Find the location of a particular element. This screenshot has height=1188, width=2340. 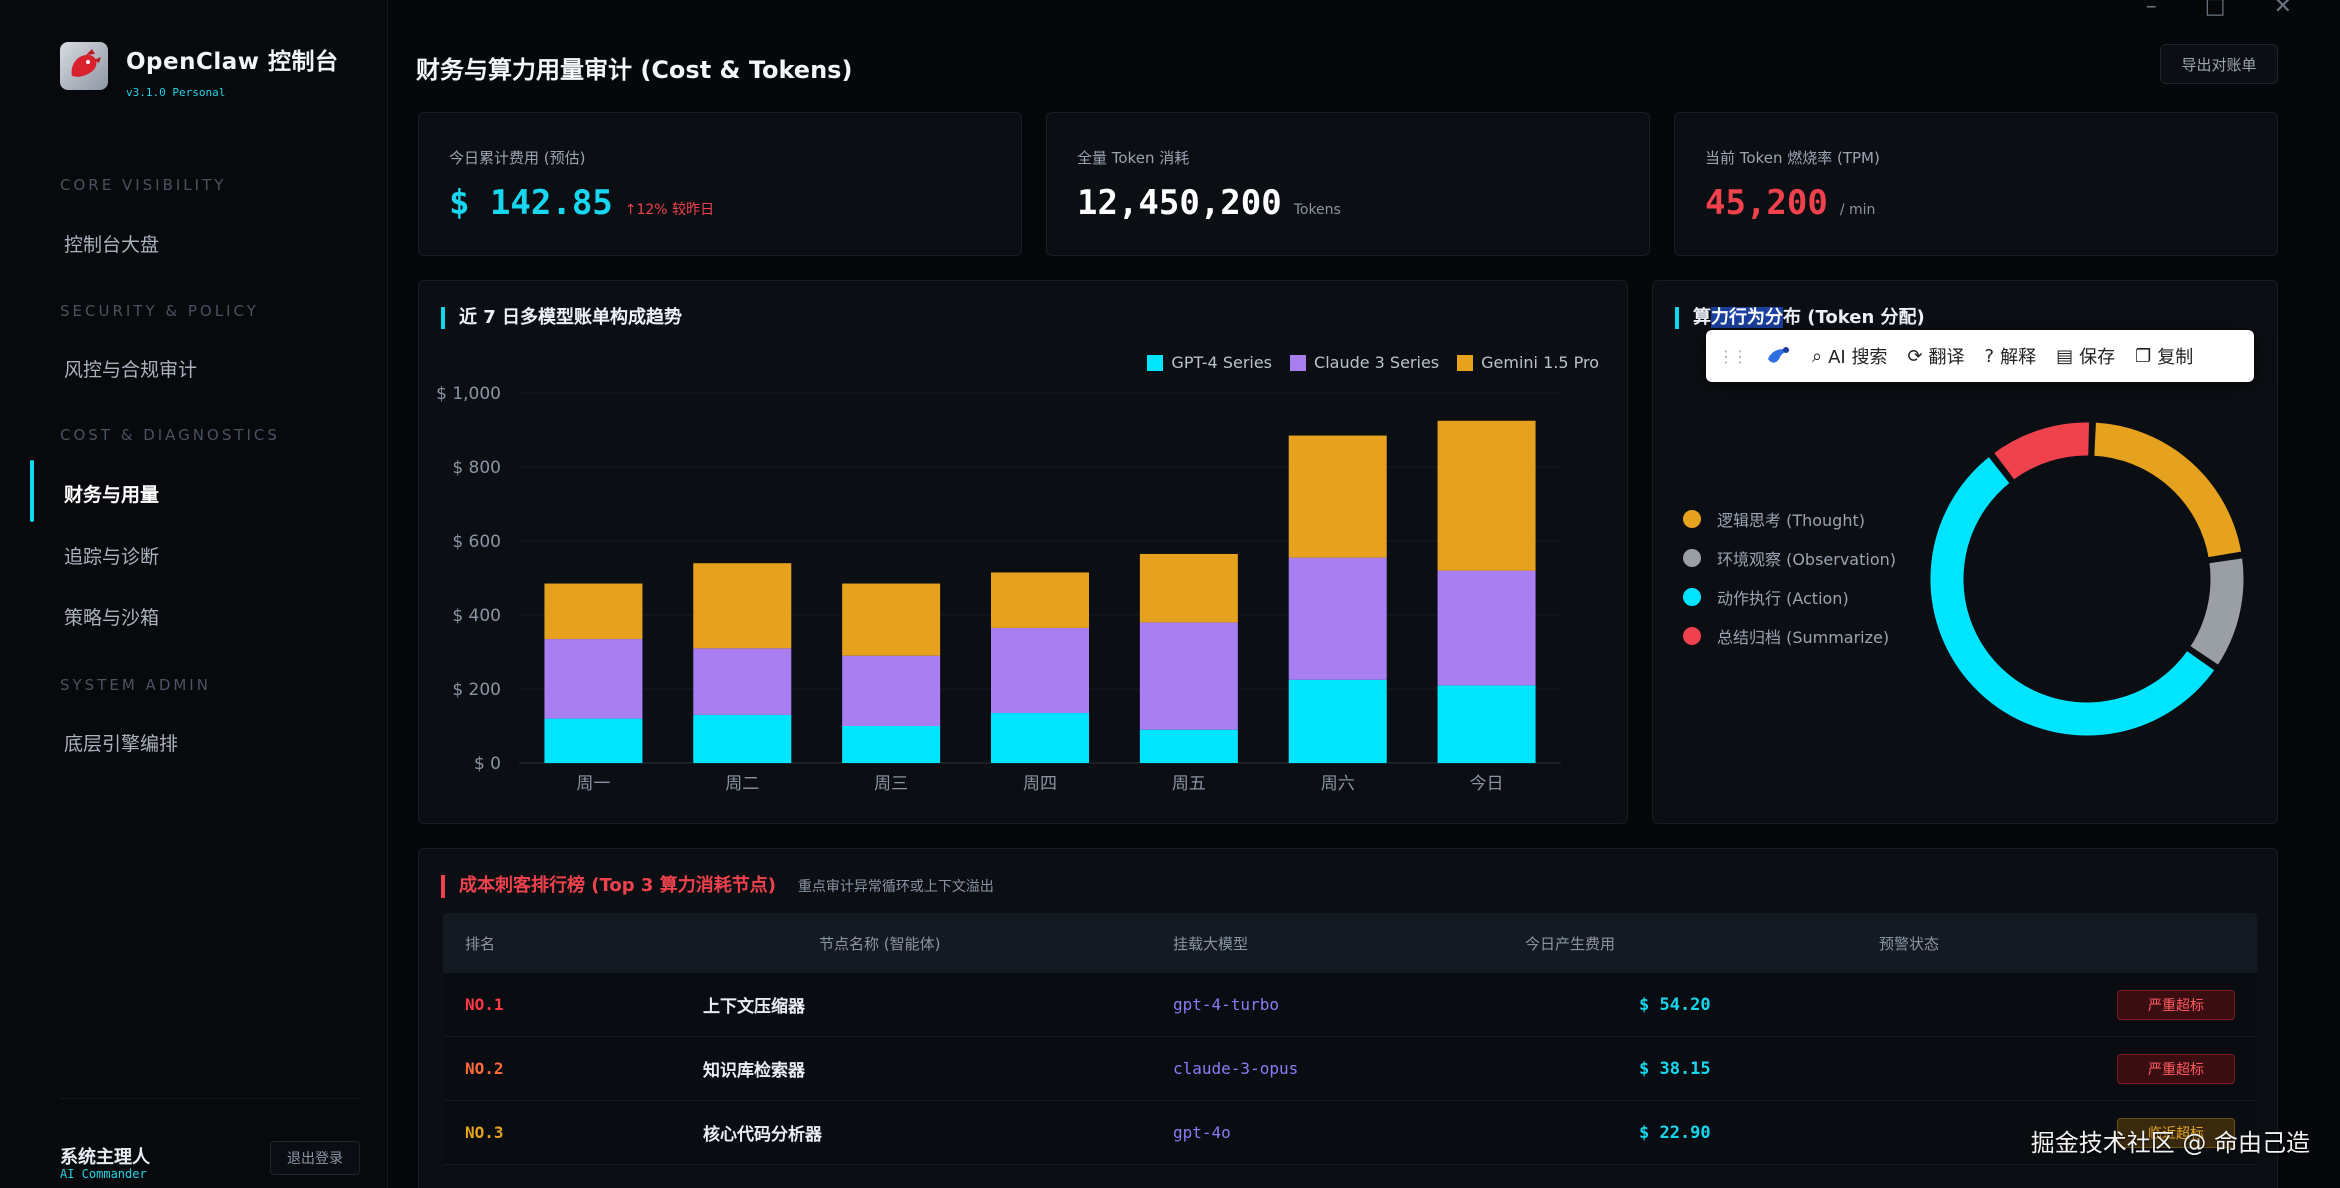

active-indicator is located at coordinates (32, 491).